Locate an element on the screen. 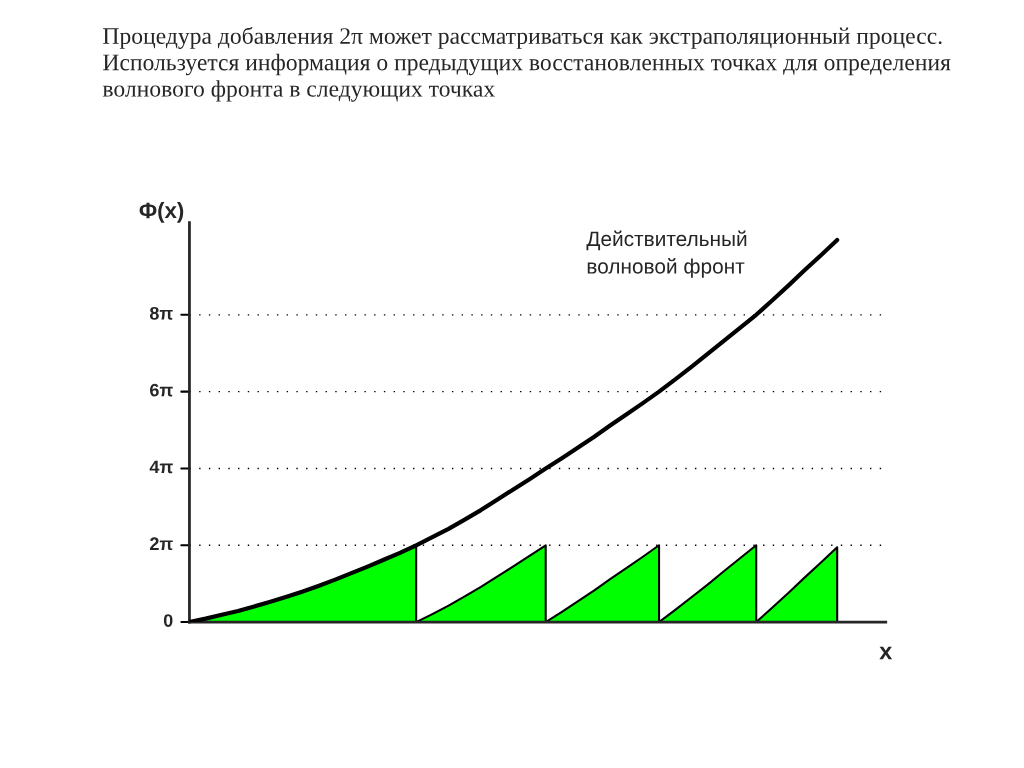 The image size is (1024, 768). ref-line-label: 6π is located at coordinates (161, 390).